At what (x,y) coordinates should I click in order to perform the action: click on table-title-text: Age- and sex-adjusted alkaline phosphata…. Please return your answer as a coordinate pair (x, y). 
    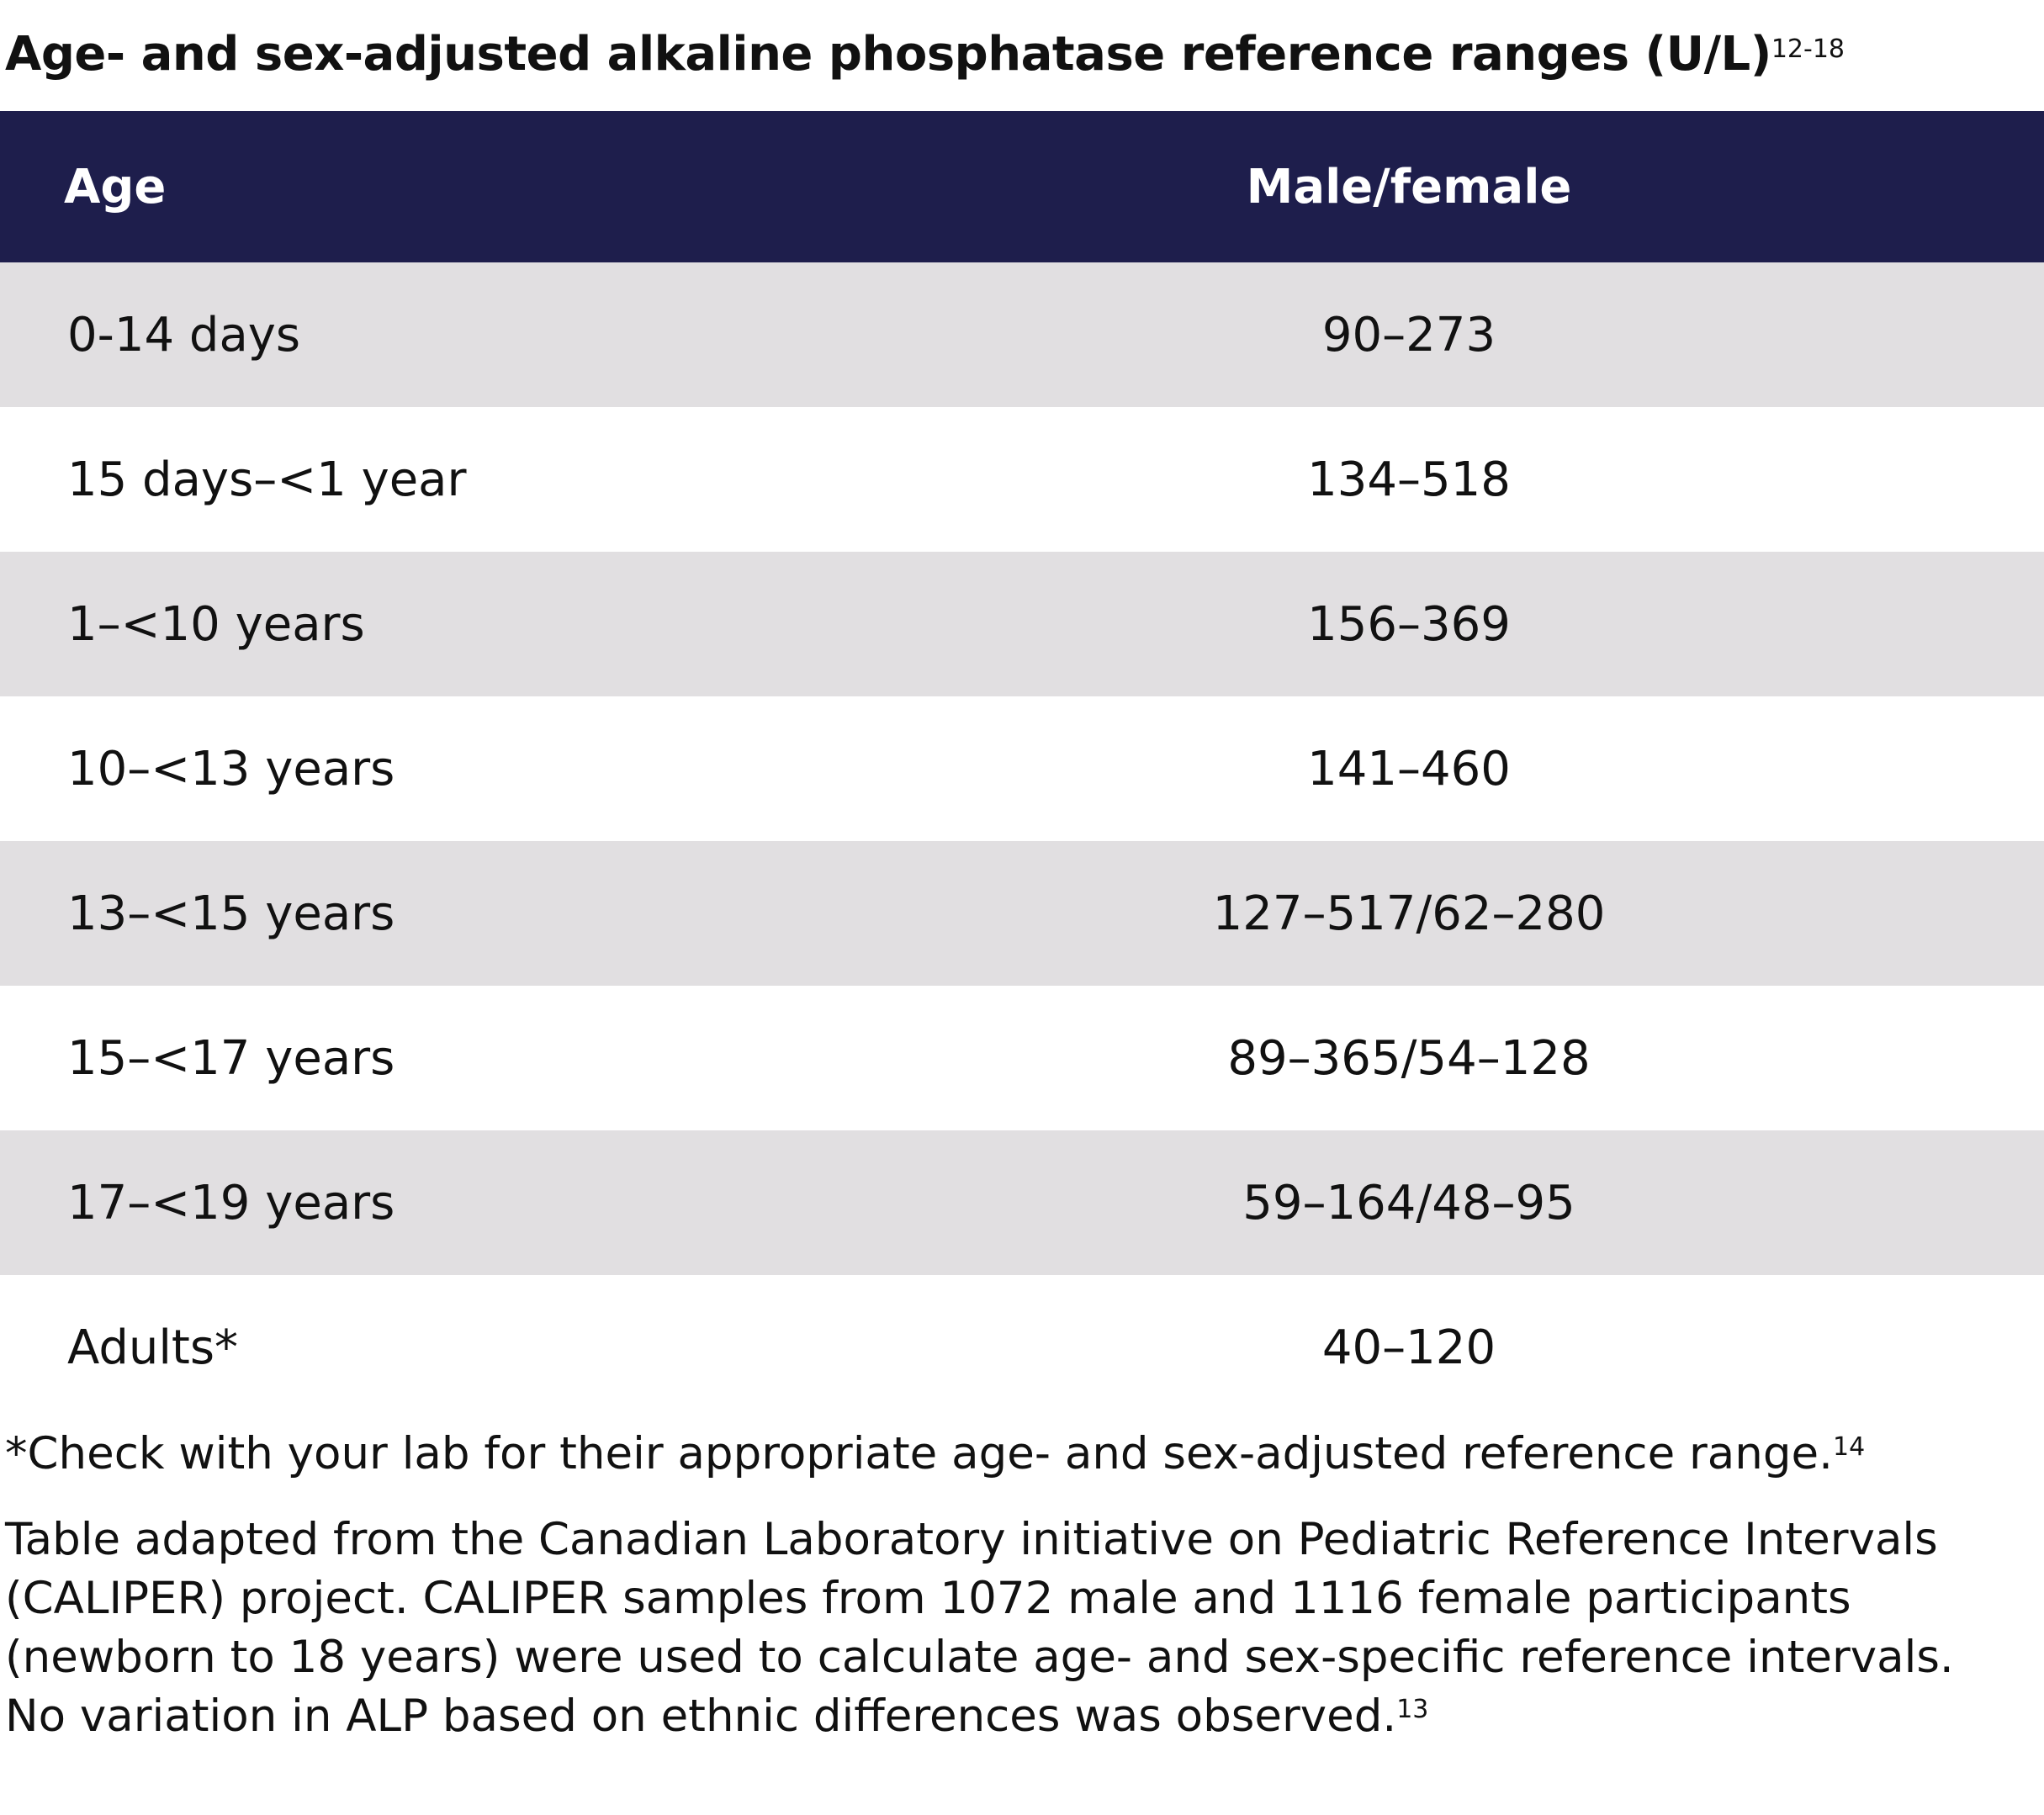
    Looking at the image, I should click on (888, 54).